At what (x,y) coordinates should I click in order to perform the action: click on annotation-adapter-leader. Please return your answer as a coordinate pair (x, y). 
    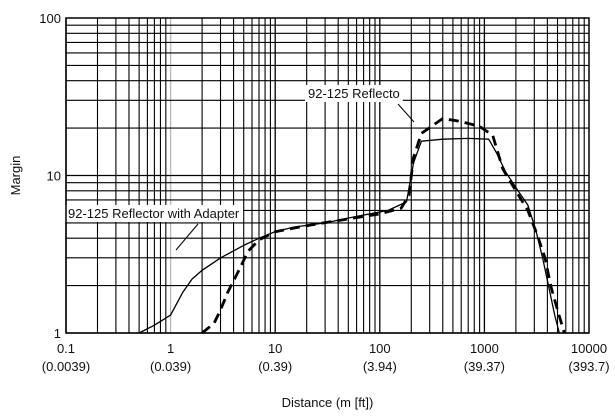
    Looking at the image, I should click on (187, 237).